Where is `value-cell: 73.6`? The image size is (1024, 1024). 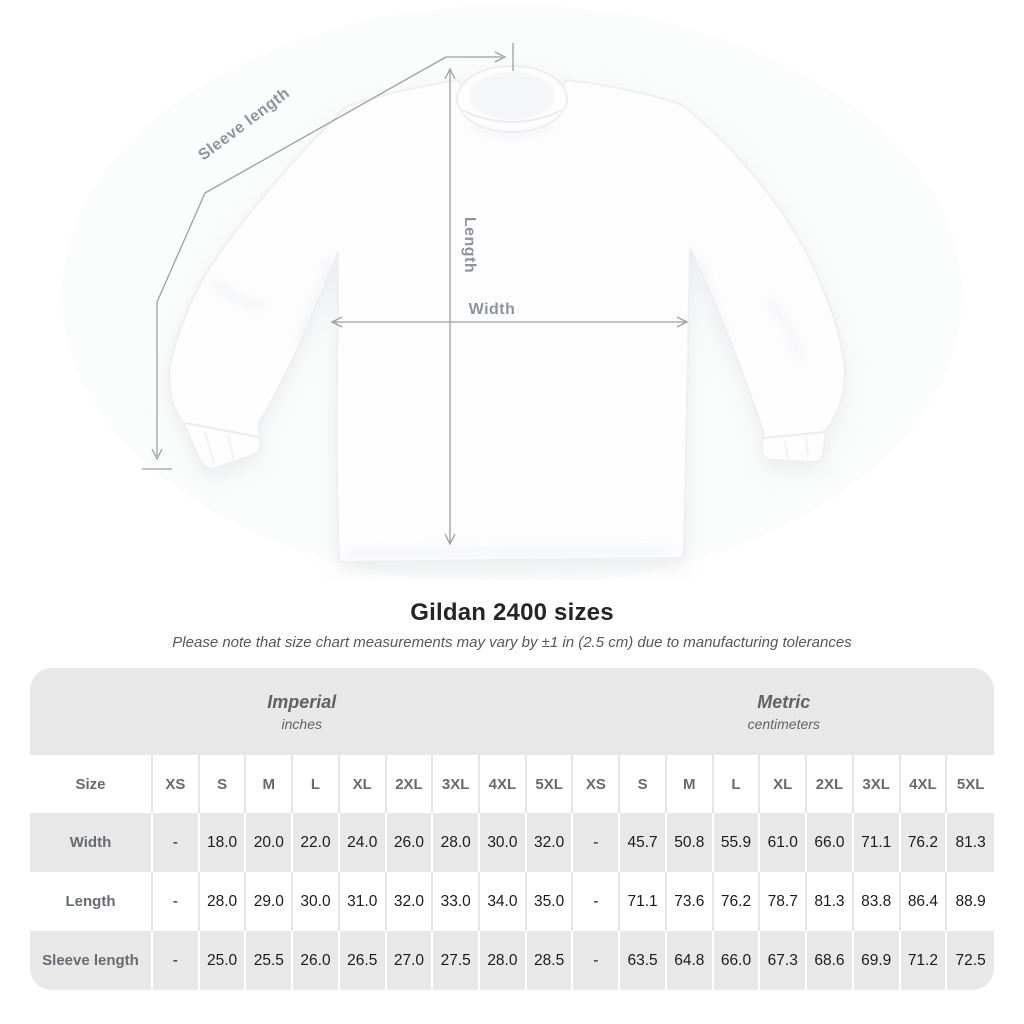 value-cell: 73.6 is located at coordinates (690, 901).